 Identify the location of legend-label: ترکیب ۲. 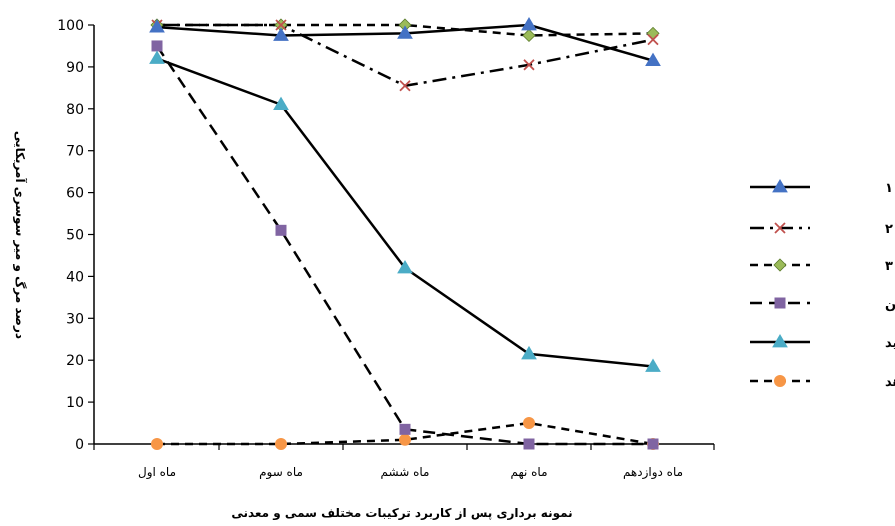
(890, 229).